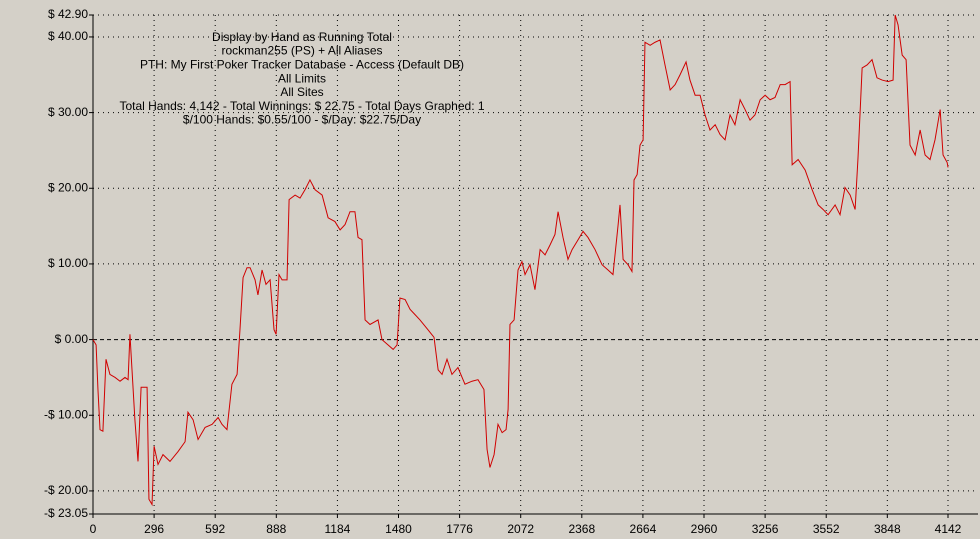  Describe the element at coordinates (66, 513) in the screenshot. I see `y-tick-label: -$ 23.05` at that location.